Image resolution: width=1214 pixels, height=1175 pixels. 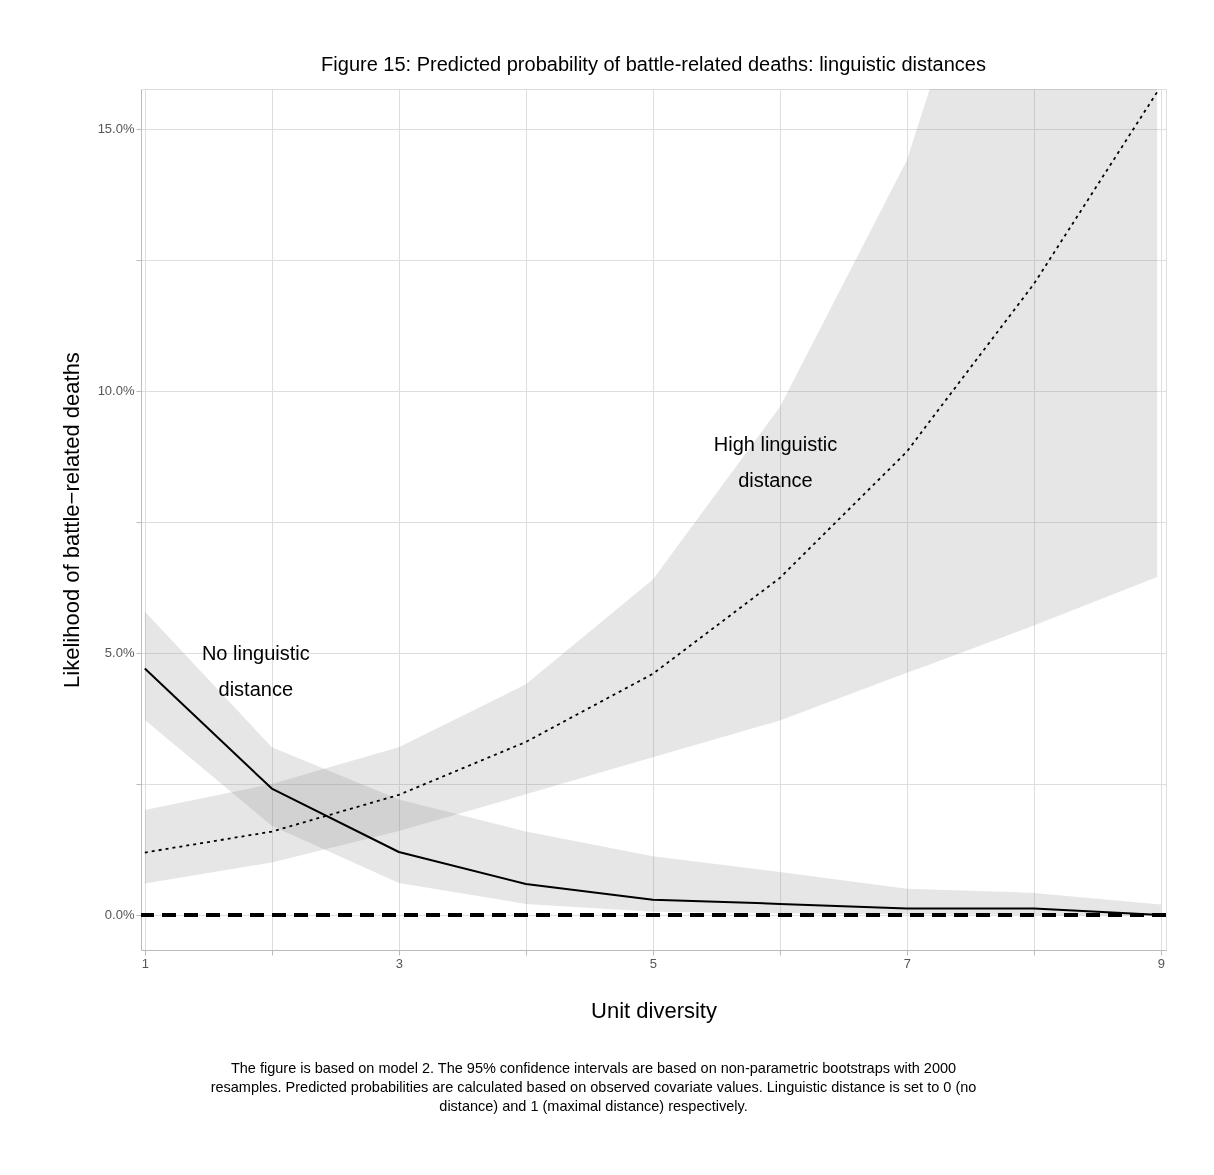 I want to click on annotation: High linguistic distance, so click(x=775, y=461).